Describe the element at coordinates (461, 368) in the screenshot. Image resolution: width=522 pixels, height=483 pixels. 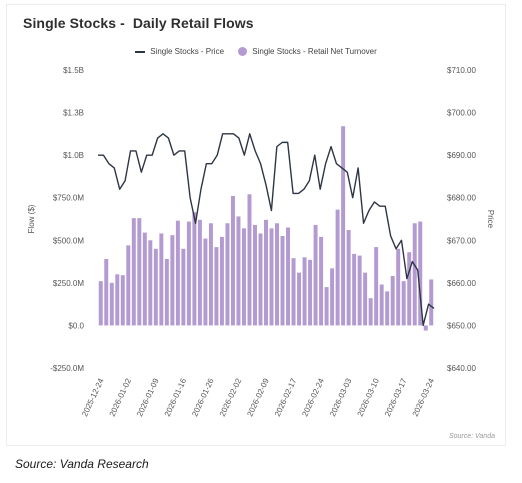
I see `right-tick-label: $640.00` at that location.